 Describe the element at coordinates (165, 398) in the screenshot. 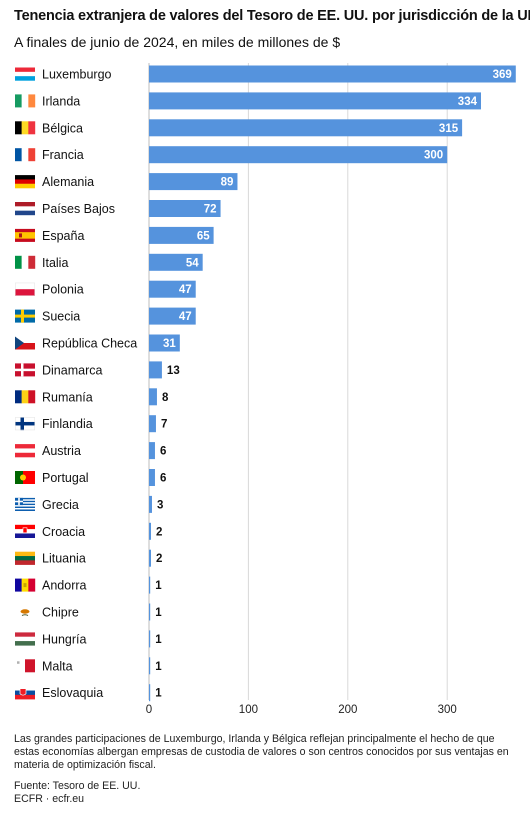

I see `value-label: 8` at that location.